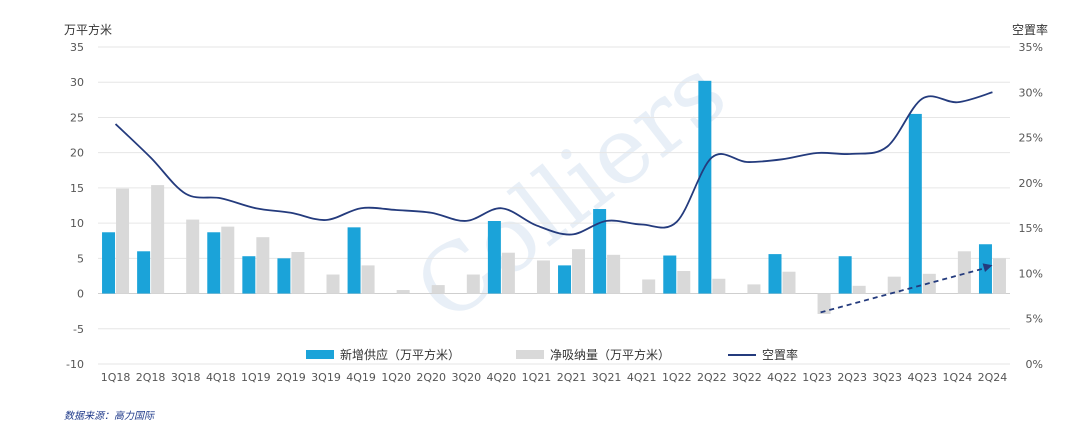  Describe the element at coordinates (1031, 92) in the screenshot. I see `y-right-tick-label: 30%` at that location.